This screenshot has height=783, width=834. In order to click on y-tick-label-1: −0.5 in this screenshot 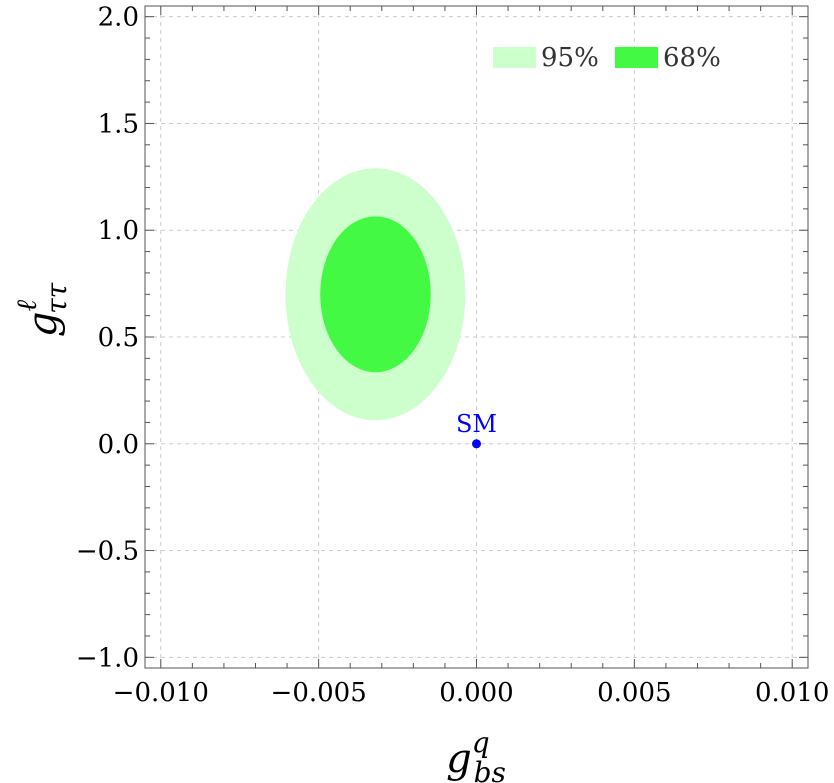, I will do `click(107, 552)`.